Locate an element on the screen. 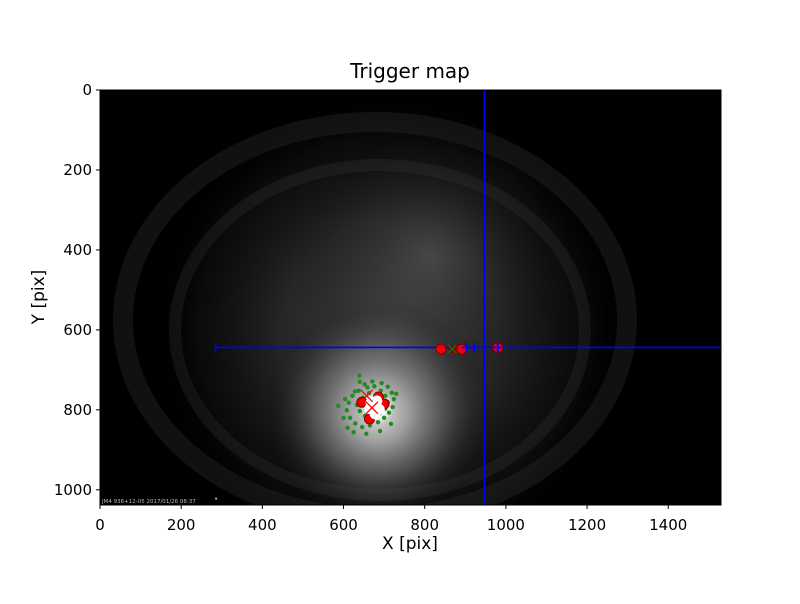  y-tick-label: 1000 is located at coordinates (73, 490).